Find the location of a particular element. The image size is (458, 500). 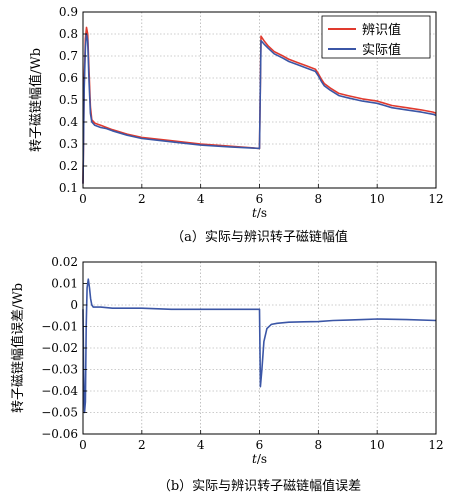

y-tick-label: −0.04 is located at coordinates (59, 391).